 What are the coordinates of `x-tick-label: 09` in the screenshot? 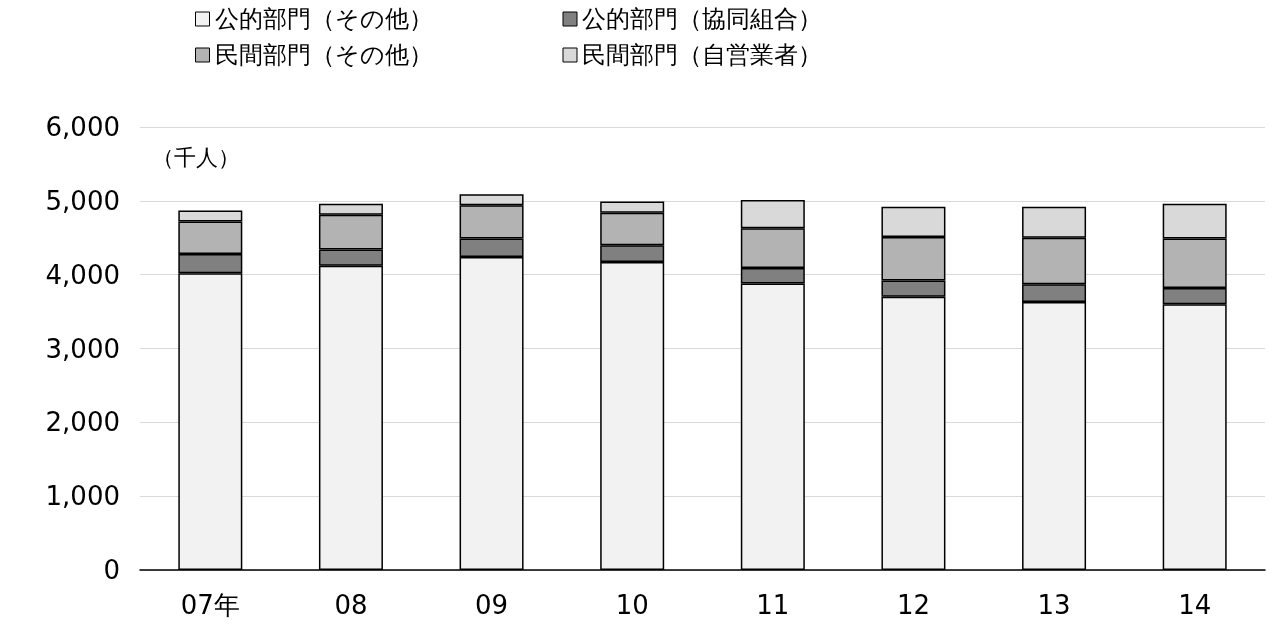 It's located at (492, 605).